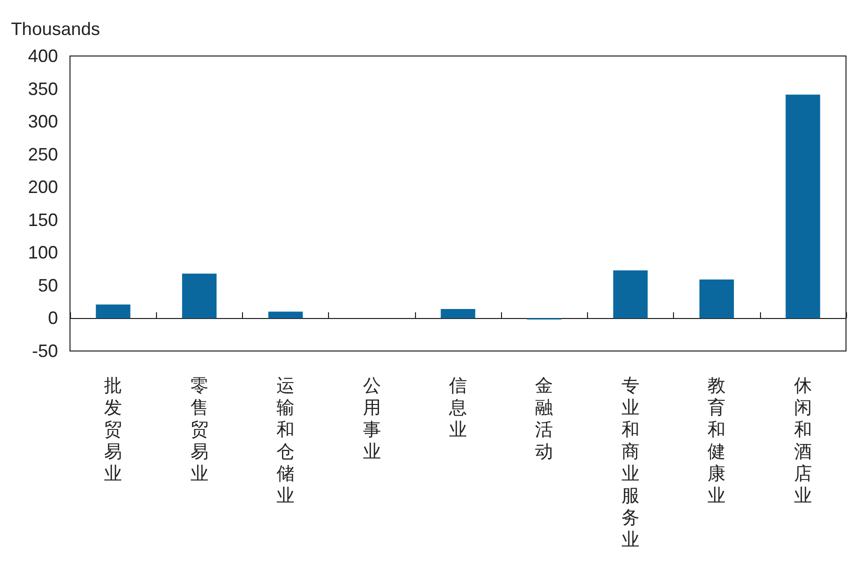  Describe the element at coordinates (43, 56) in the screenshot. I see `y-tick-label: 400` at that location.